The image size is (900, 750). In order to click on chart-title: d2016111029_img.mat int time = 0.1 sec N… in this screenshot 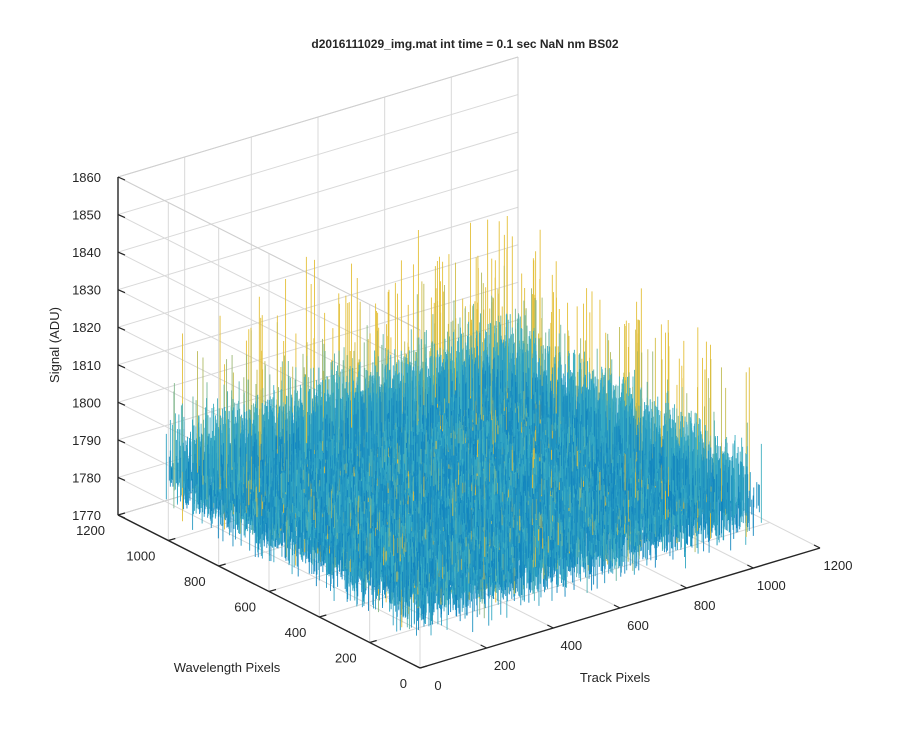, I will do `click(464, 44)`.